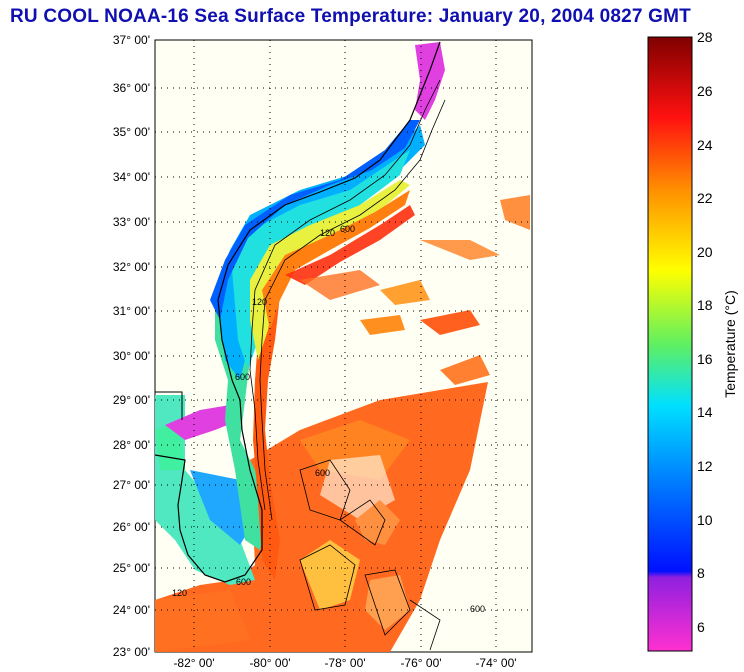 The image size is (744, 672). What do you see at coordinates (131, 445) in the screenshot?
I see `lat-tick: 28° 00'` at bounding box center [131, 445].